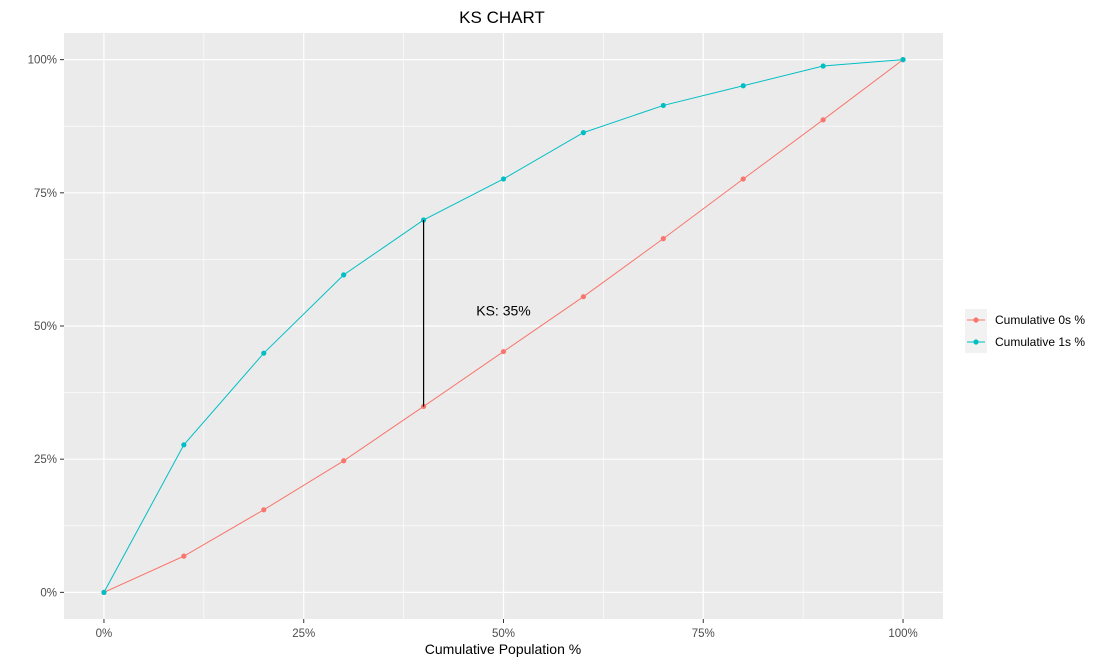  What do you see at coordinates (1040, 342) in the screenshot?
I see `legend-label-1: Cumulative 1s %` at bounding box center [1040, 342].